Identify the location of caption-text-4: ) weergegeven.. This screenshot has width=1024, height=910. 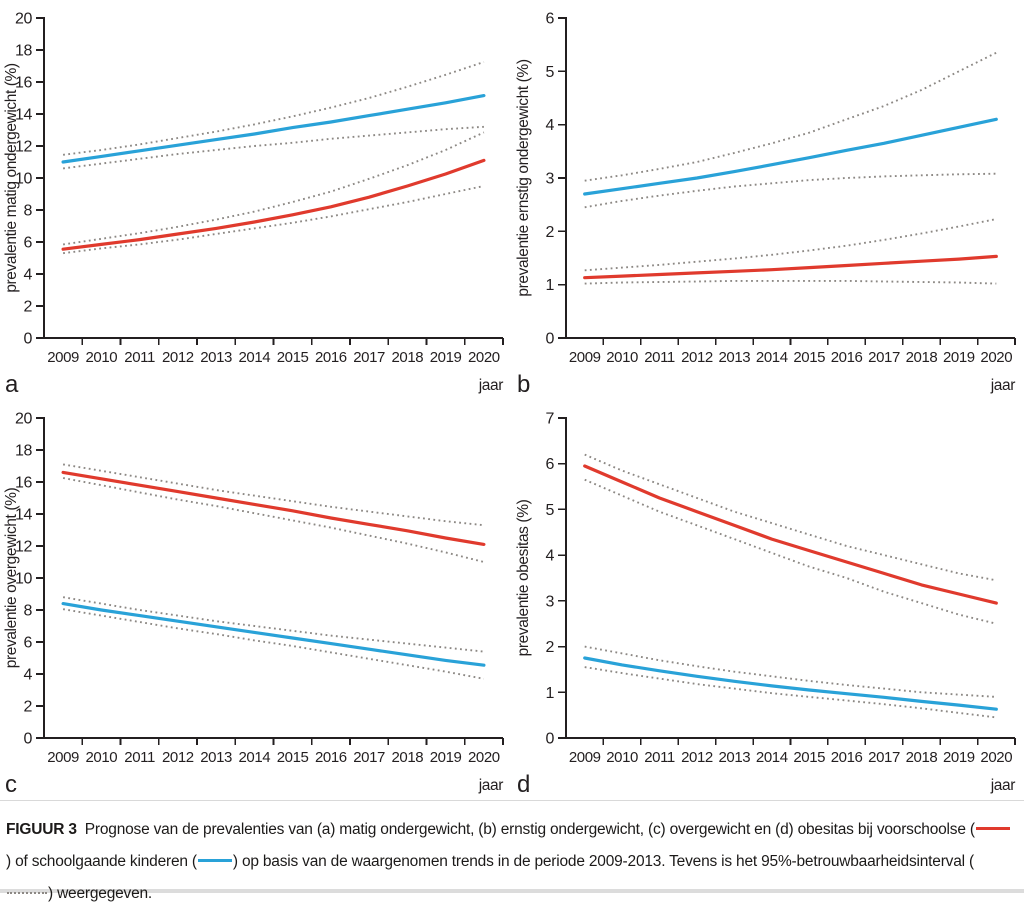
(100, 893).